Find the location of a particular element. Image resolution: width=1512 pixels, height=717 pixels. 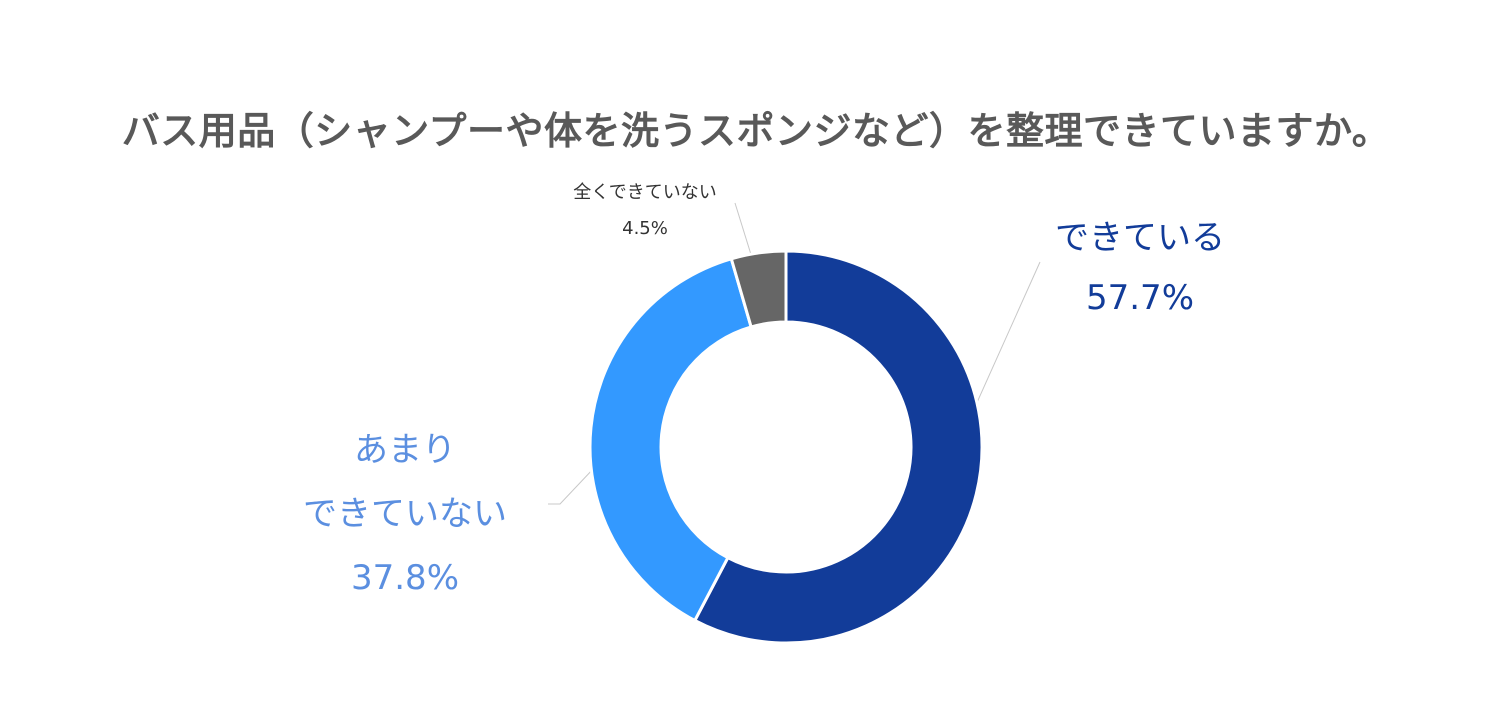

slice-name-dekiteiru: できている is located at coordinates (1140, 238).